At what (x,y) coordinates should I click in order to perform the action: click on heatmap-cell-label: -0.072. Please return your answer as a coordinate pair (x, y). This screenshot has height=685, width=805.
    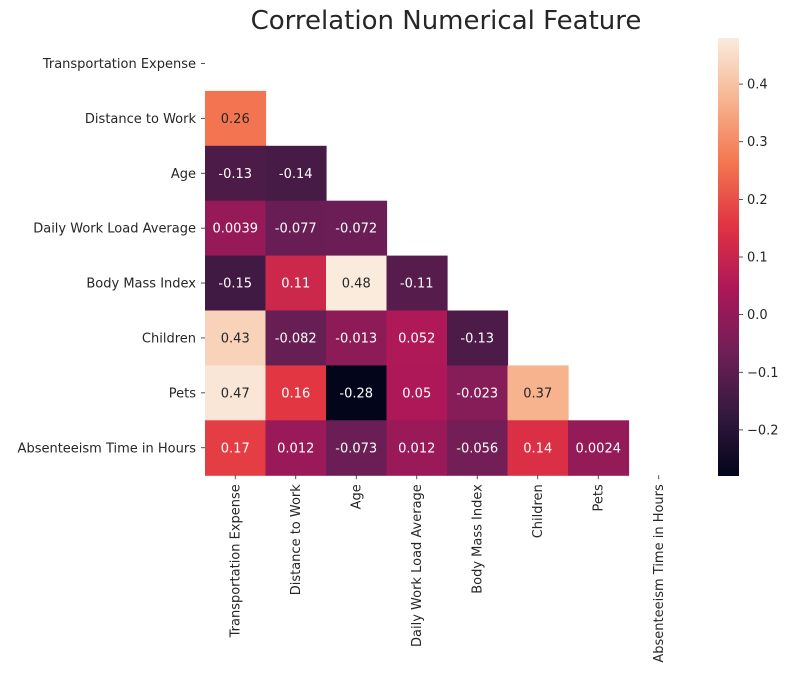
    Looking at the image, I should click on (356, 229).